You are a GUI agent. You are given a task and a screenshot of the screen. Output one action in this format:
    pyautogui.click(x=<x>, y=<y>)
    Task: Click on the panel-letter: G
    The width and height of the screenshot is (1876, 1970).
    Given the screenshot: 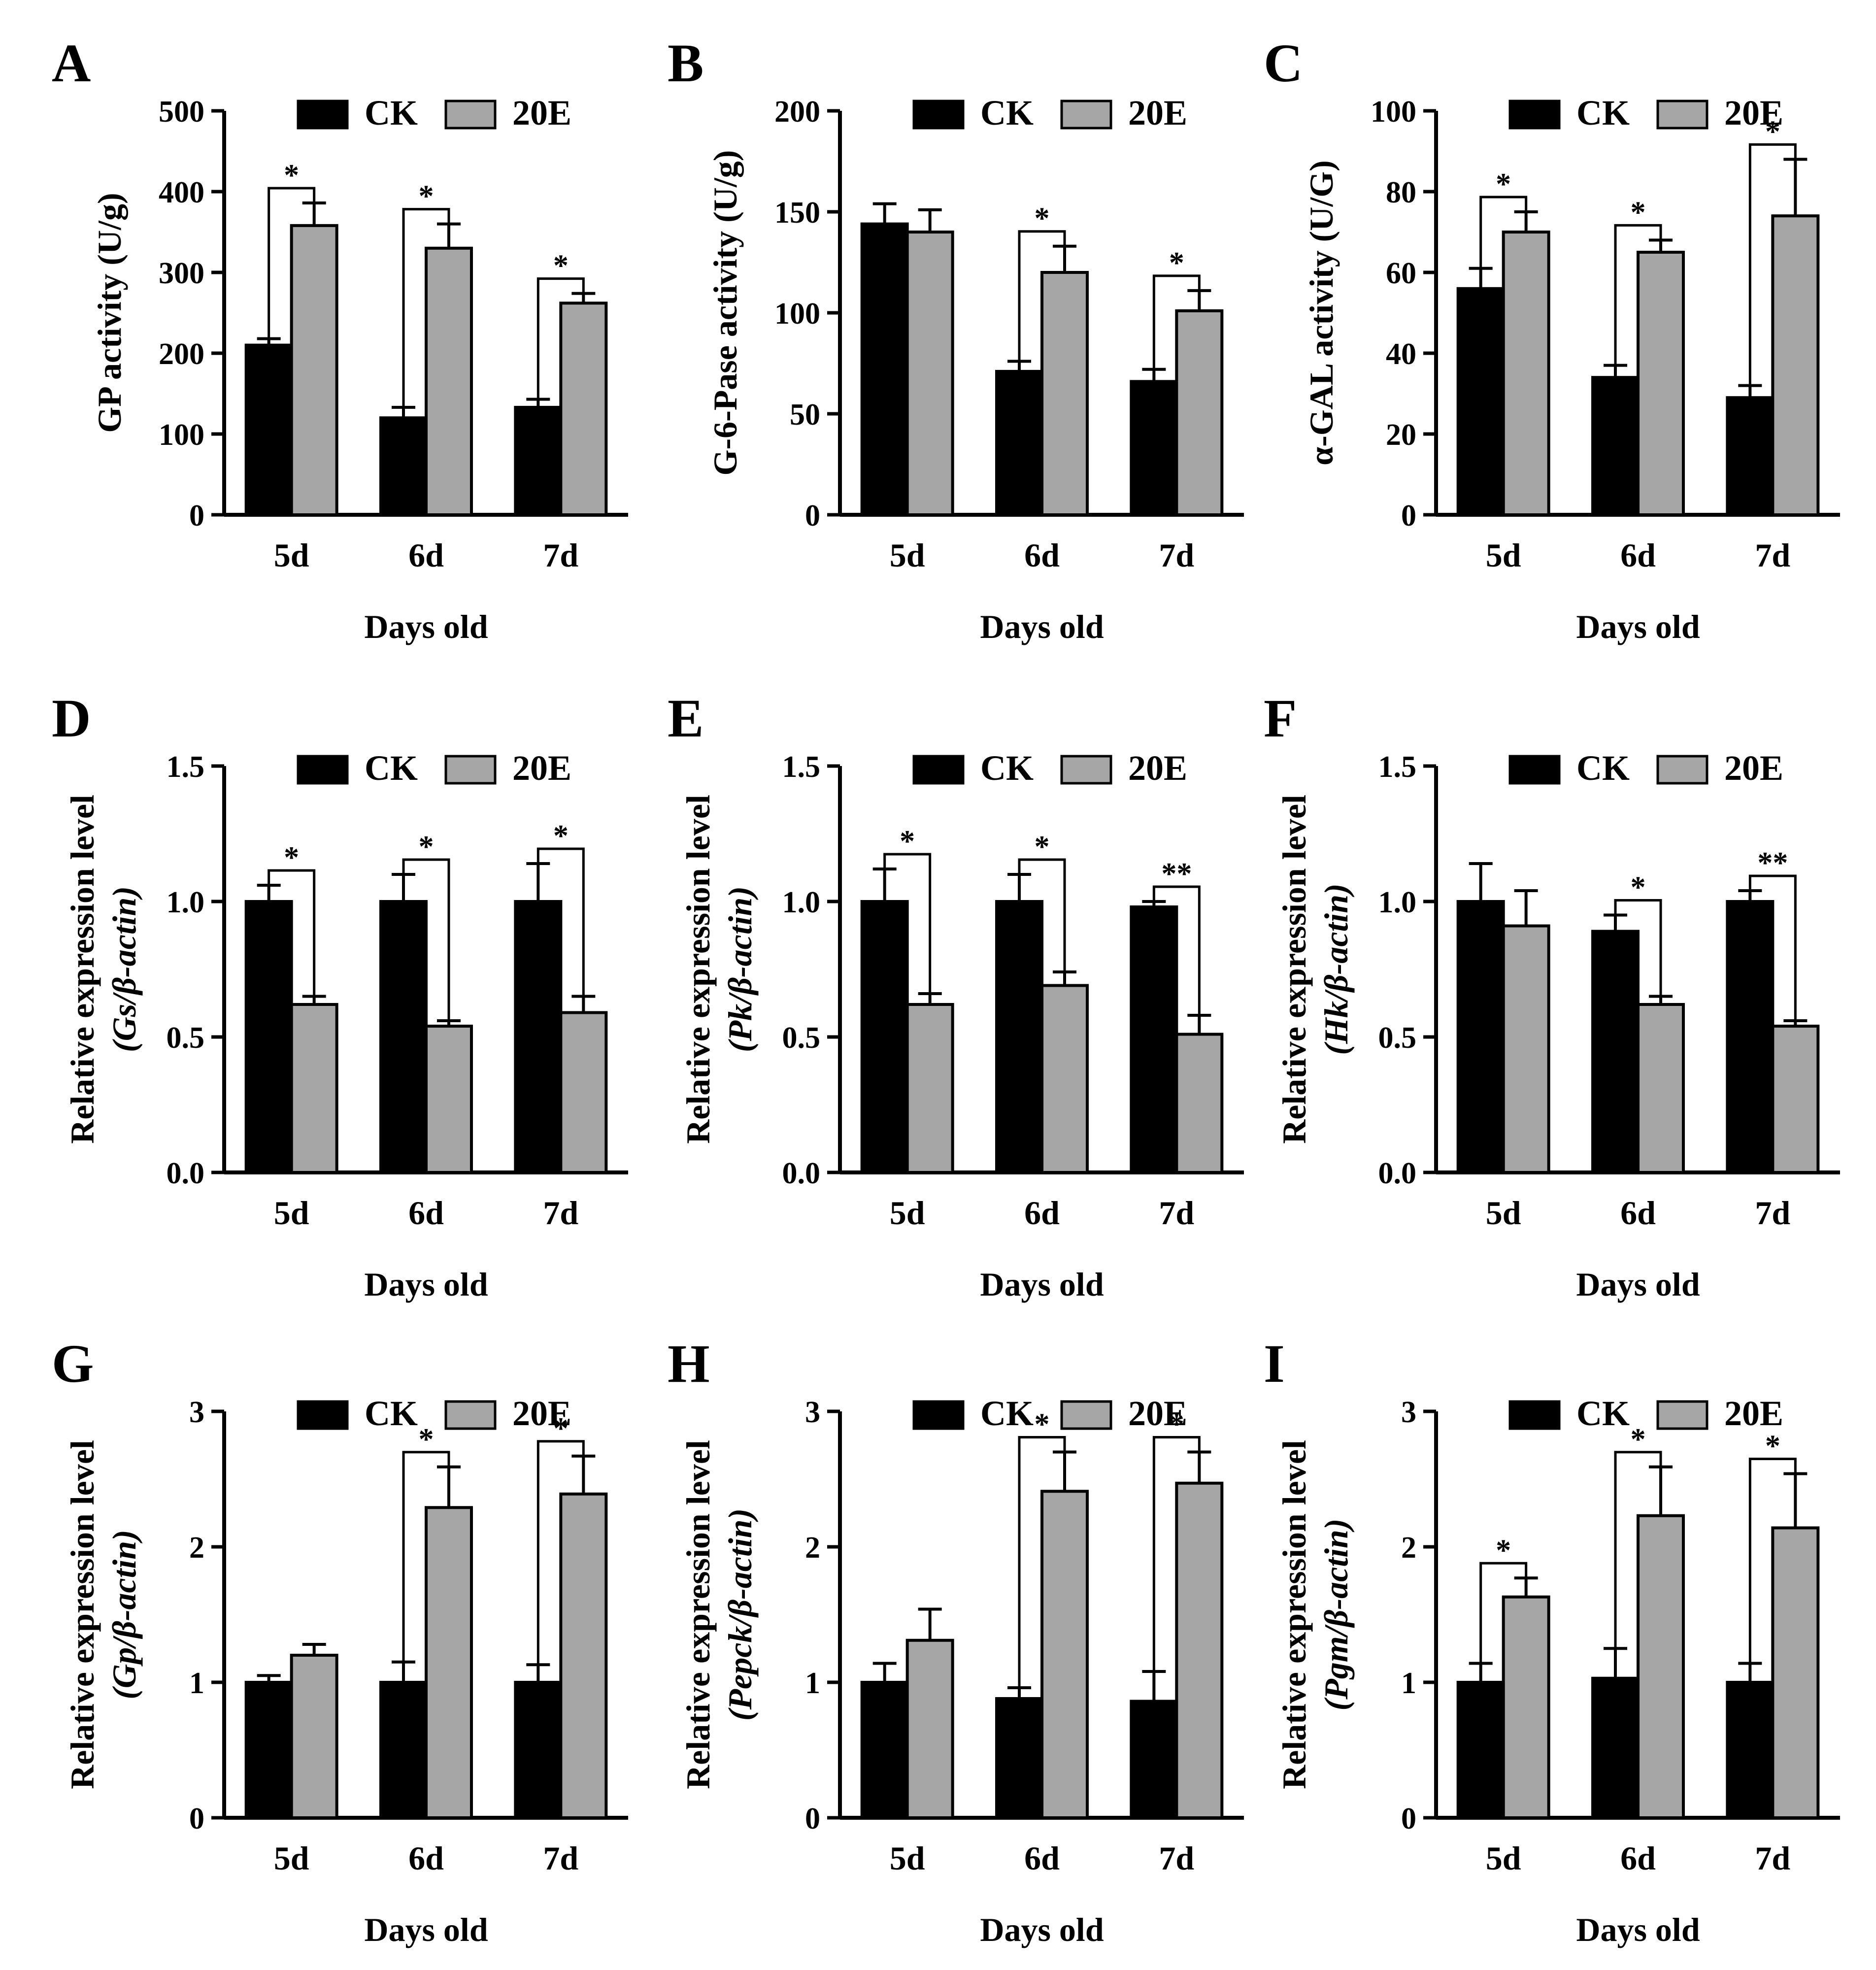 What is the action you would take?
    pyautogui.click(x=73, y=1364)
    